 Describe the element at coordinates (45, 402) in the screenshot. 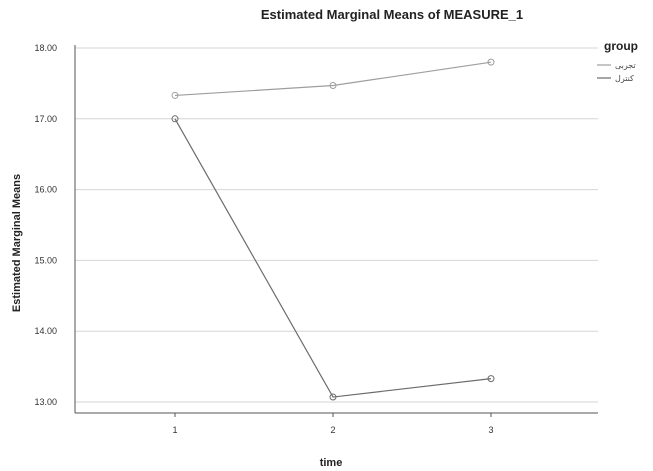

I see `y-tick-label: 13.00` at that location.